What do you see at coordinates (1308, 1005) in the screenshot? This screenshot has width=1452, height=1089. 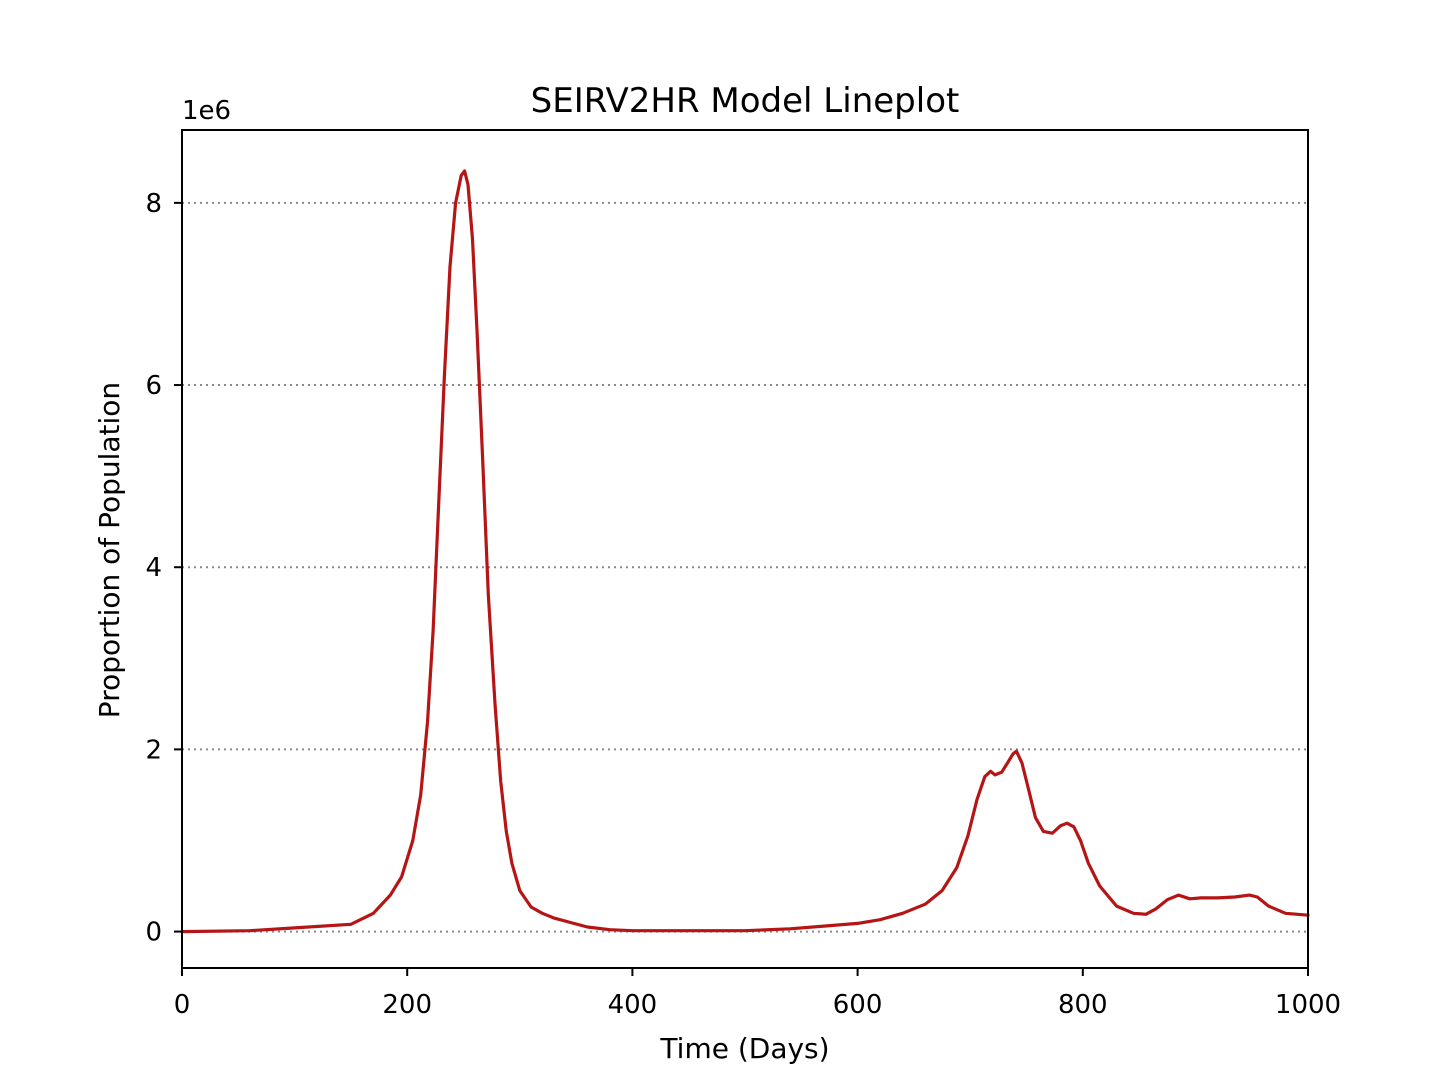 I see `x-tick-label-5: 1000` at bounding box center [1308, 1005].